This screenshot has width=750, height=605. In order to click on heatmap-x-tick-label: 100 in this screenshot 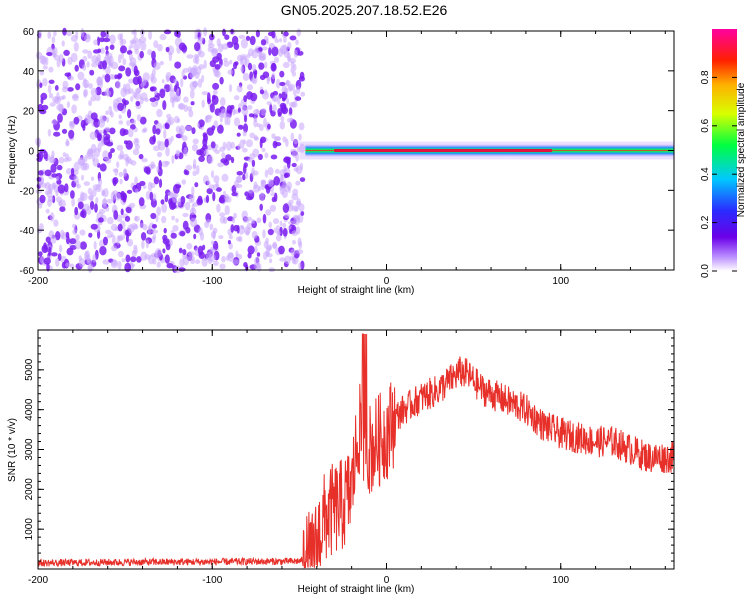, I will do `click(560, 281)`.